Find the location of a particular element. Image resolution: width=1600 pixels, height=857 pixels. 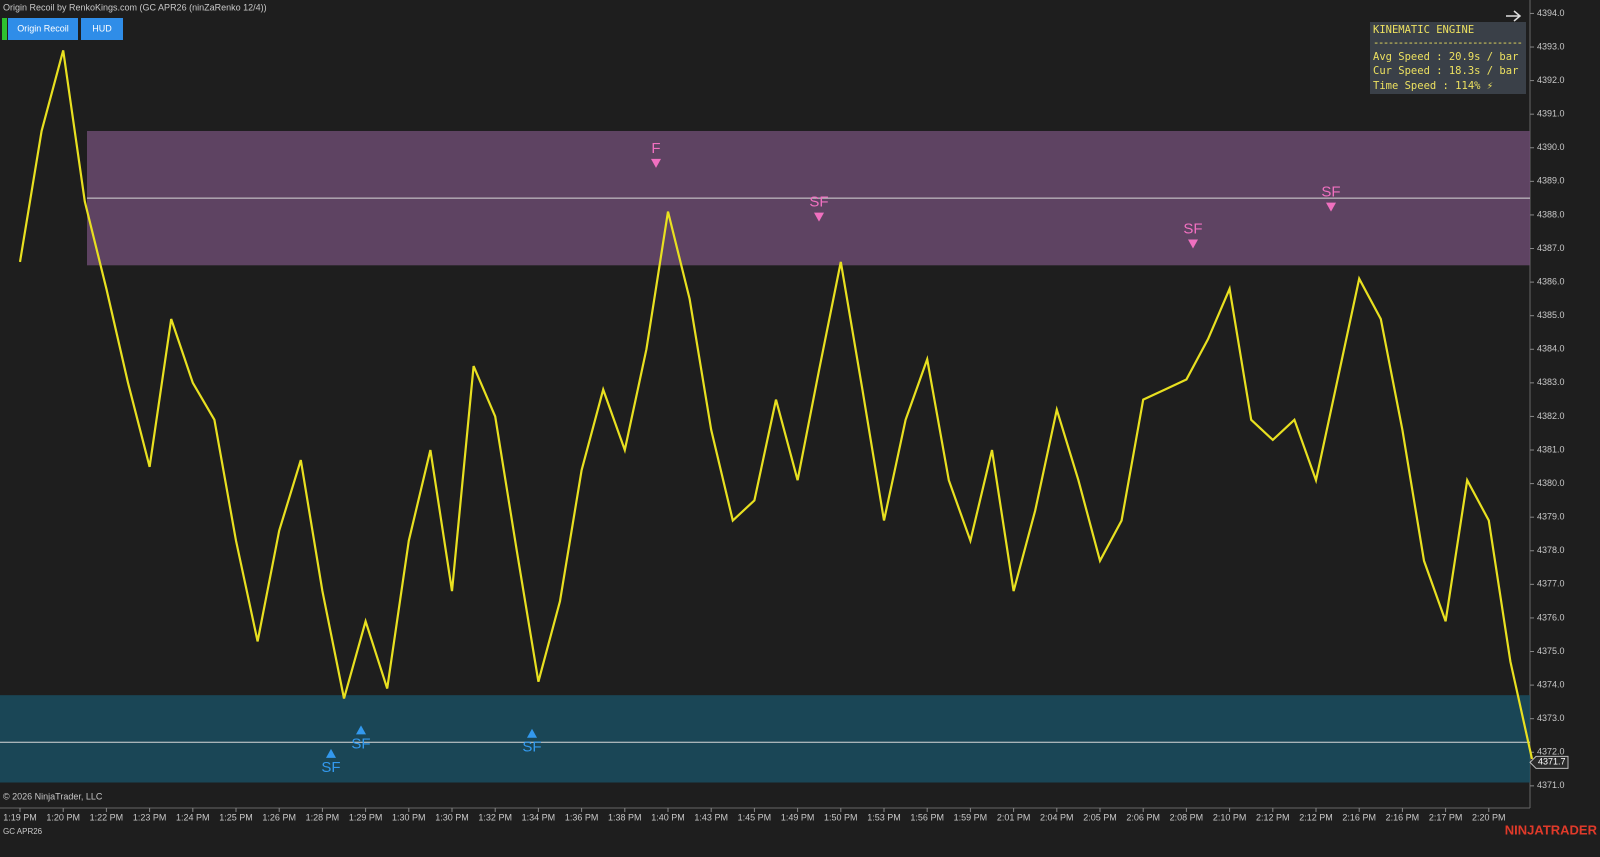

y-tick-label: 4389.0 is located at coordinates (1551, 181).